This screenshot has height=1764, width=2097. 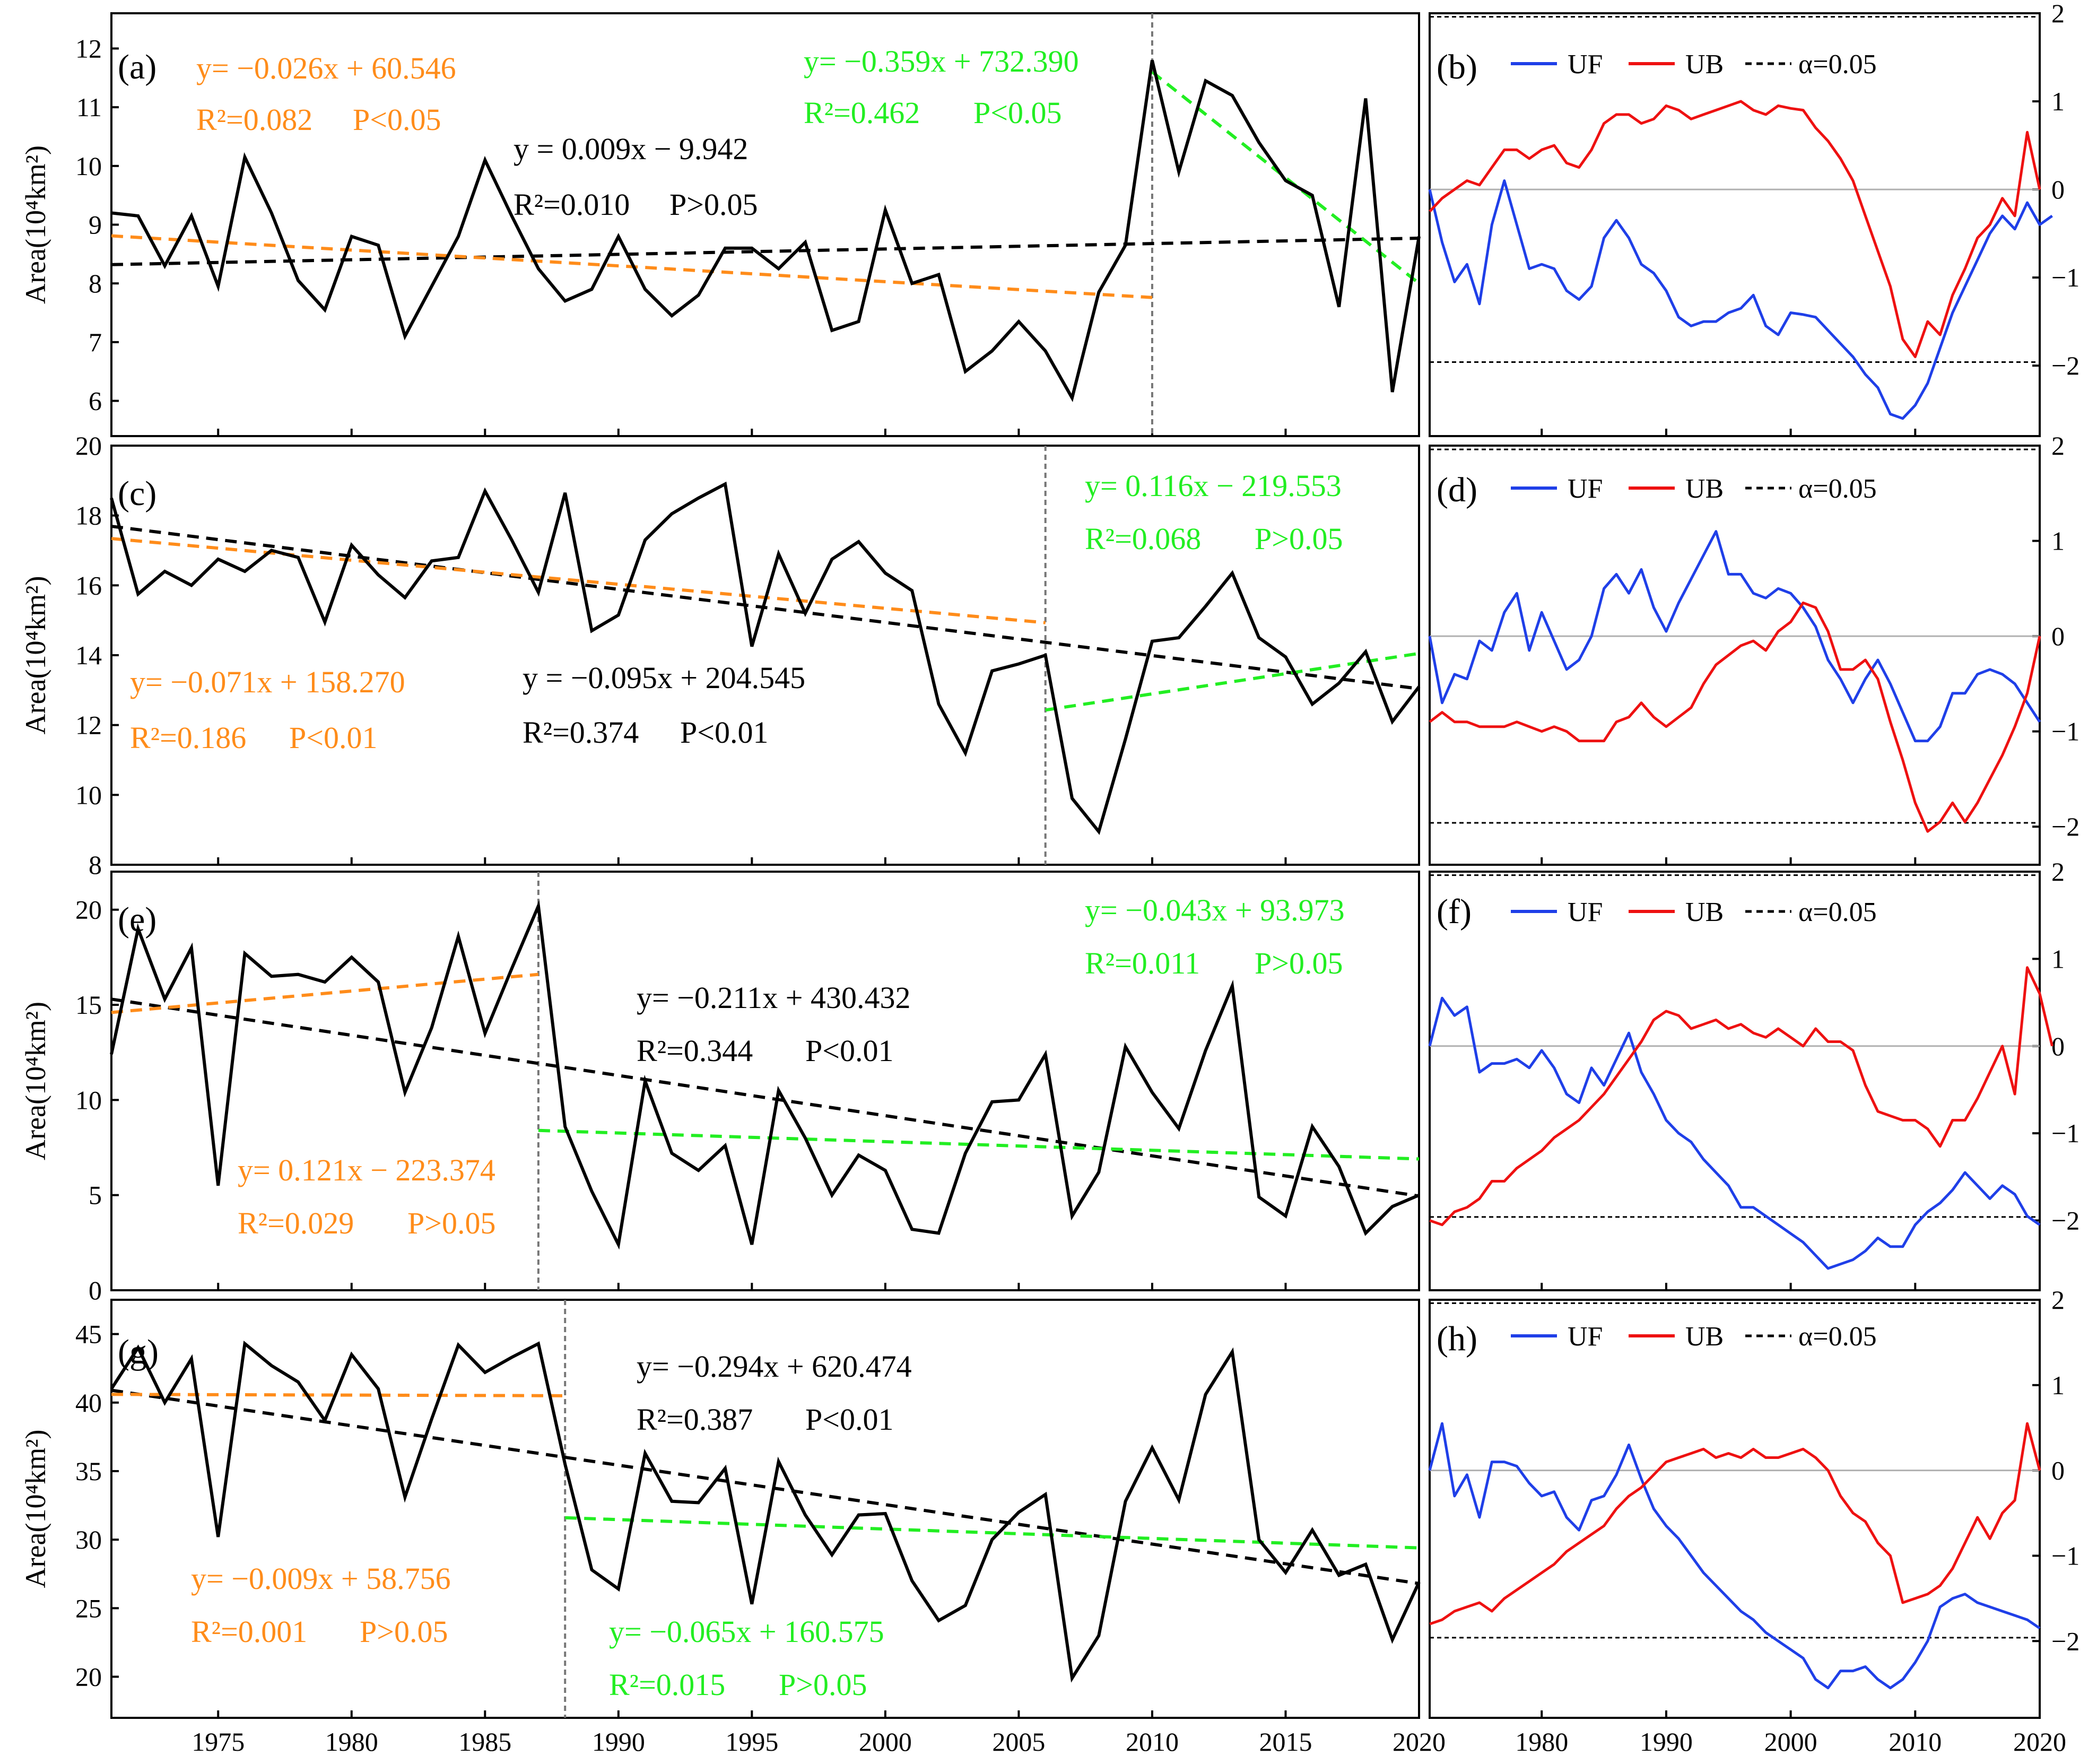 I want to click on fit-all-r2: R²=0.387, so click(x=695, y=1420).